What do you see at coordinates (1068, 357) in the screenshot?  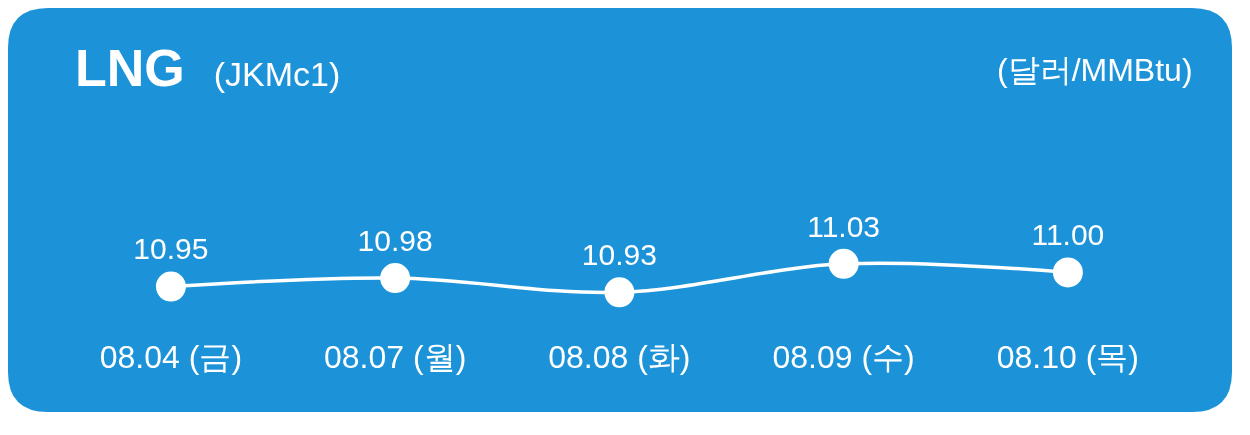 I see `x-tick-label: 08.10 (목)` at bounding box center [1068, 357].